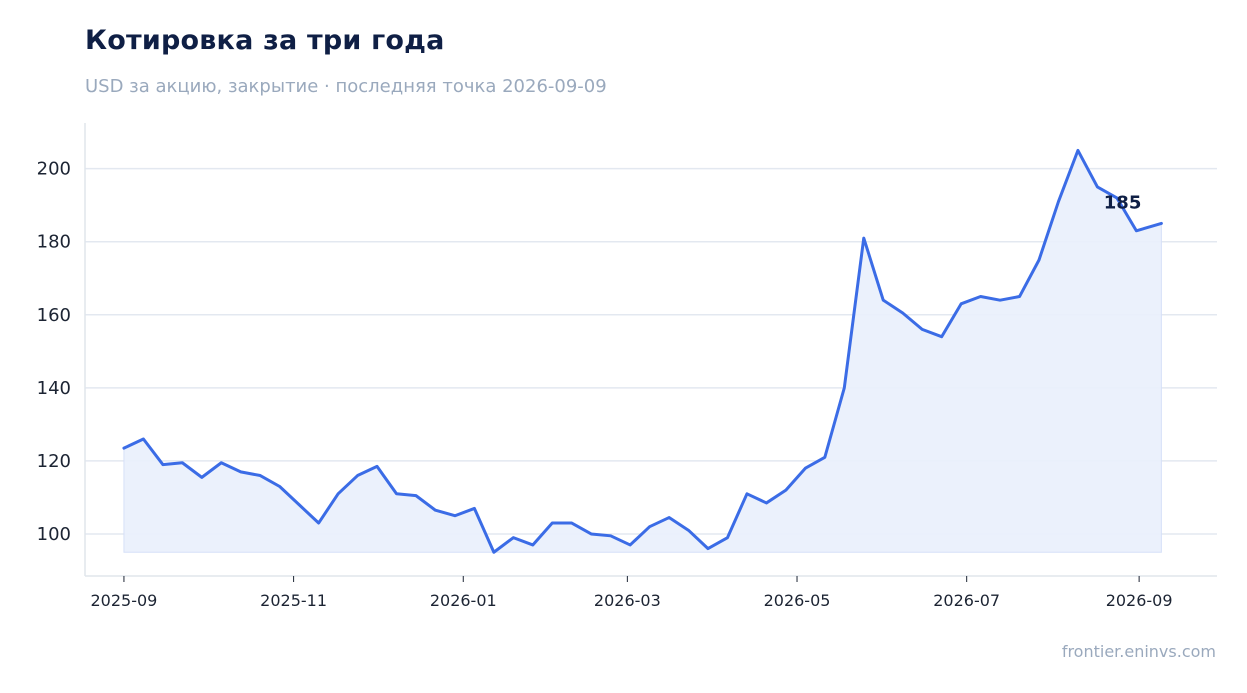 The height and width of the screenshot is (693, 1247). I want to click on source-link: frontier.eninvs.com, so click(1138, 651).